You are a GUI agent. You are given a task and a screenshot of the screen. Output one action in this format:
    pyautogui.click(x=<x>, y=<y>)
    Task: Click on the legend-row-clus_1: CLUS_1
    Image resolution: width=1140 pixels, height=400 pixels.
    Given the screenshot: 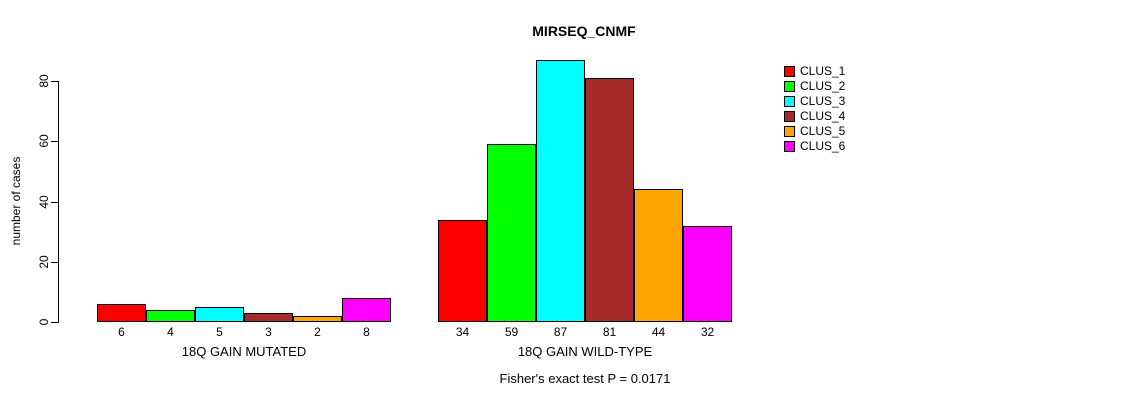 What is the action you would take?
    pyautogui.click(x=814, y=71)
    